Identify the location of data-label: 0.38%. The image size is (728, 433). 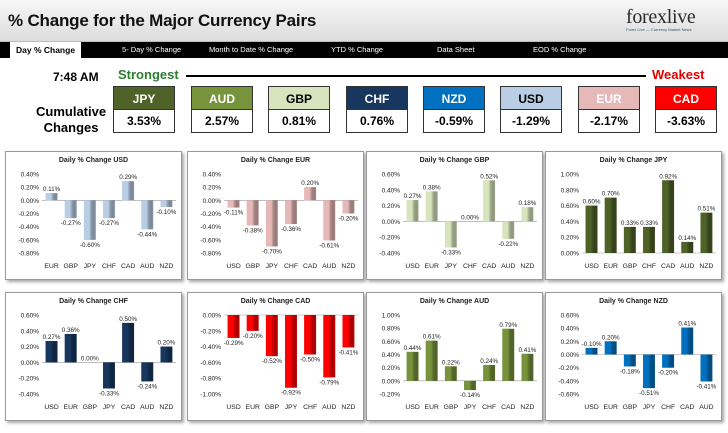
(432, 187).